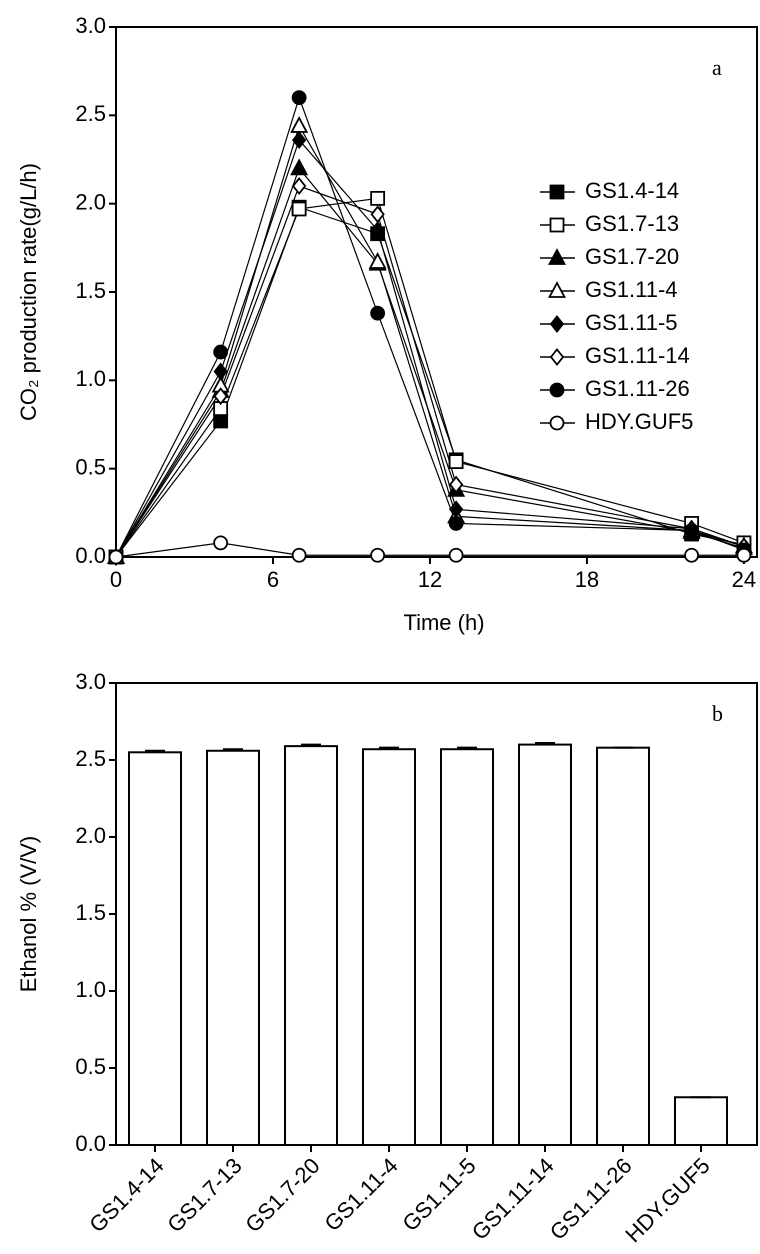  Describe the element at coordinates (587, 579) in the screenshot. I see `x-tick-label: 18` at that location.